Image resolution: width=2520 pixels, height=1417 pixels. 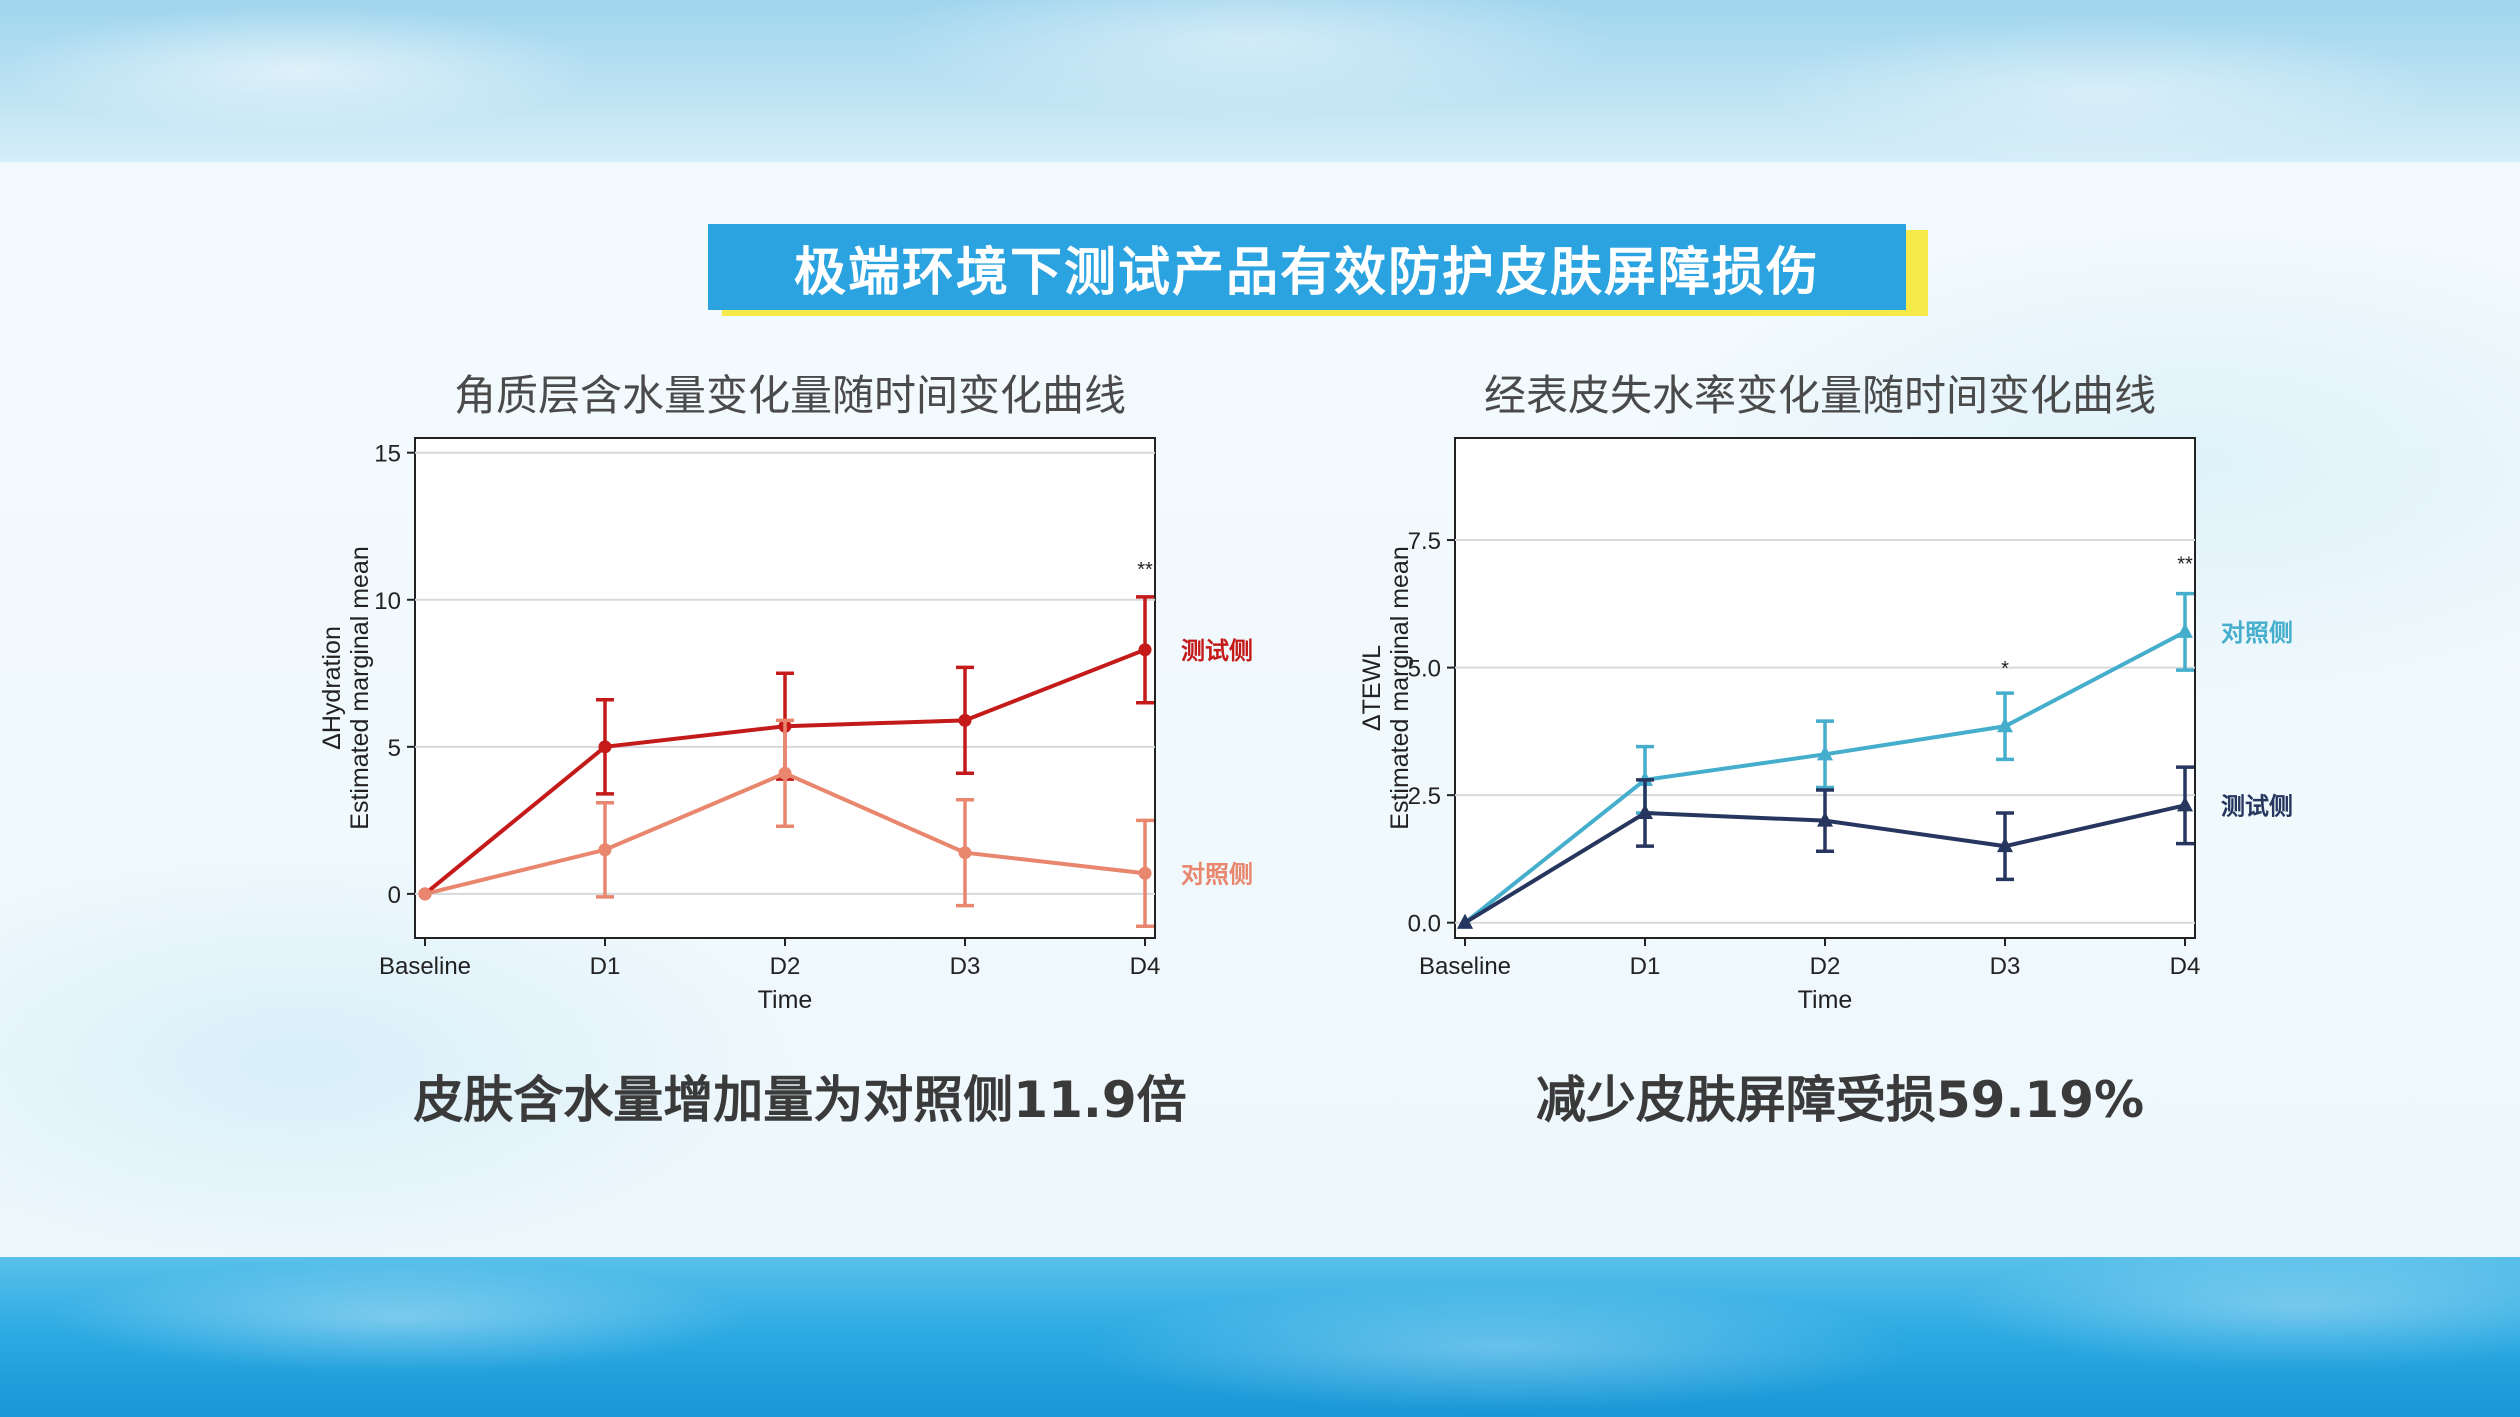 I want to click on y-axis-title: ΔHydration, so click(x=332, y=688).